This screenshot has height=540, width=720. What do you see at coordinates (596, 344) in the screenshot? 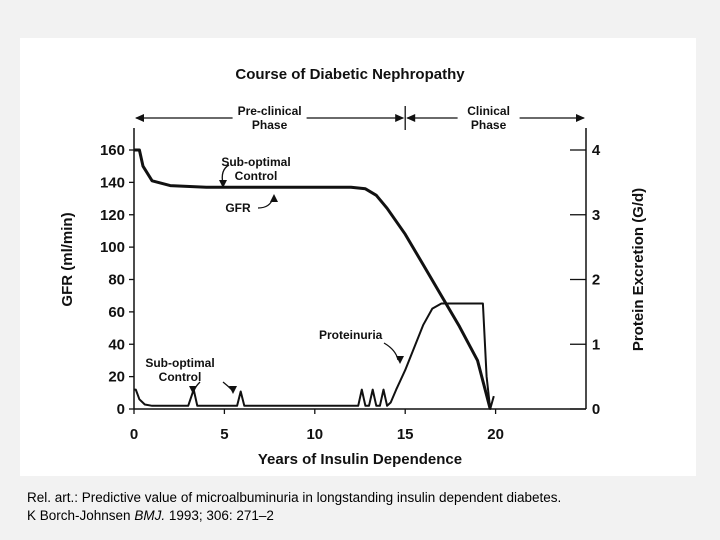
I see `right-tick-label: 1` at bounding box center [596, 344].